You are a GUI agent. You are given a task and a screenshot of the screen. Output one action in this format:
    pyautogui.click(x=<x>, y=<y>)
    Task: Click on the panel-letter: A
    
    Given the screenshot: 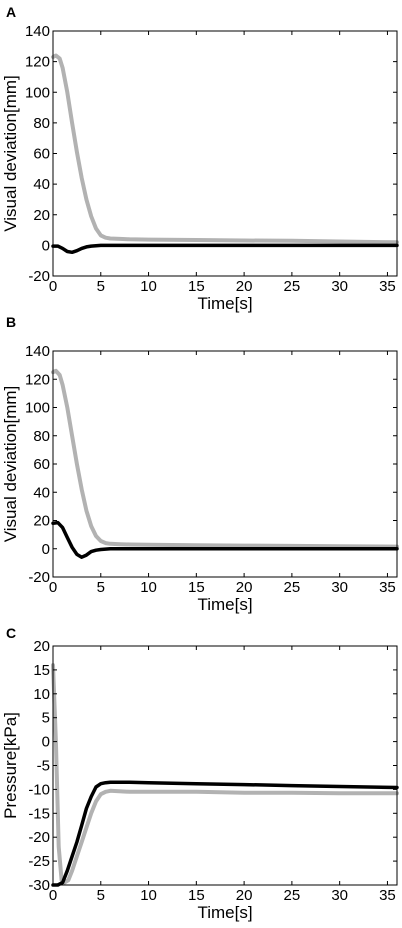 What is the action you would take?
    pyautogui.click(x=11, y=12)
    